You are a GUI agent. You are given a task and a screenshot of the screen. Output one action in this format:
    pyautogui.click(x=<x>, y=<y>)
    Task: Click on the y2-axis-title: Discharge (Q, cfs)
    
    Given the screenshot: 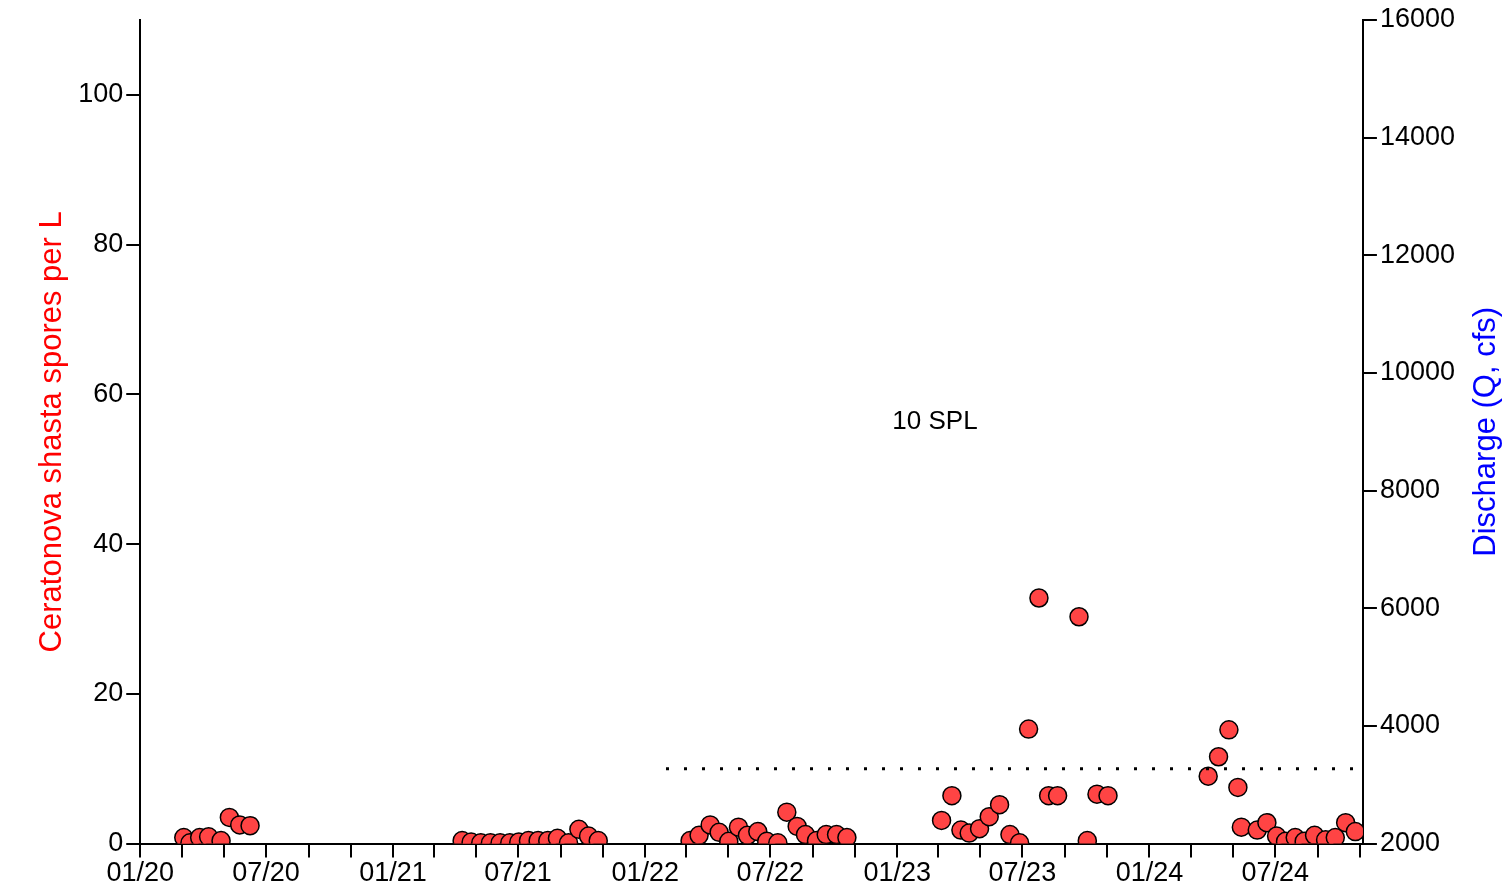 What is the action you would take?
    pyautogui.click(x=1484, y=431)
    